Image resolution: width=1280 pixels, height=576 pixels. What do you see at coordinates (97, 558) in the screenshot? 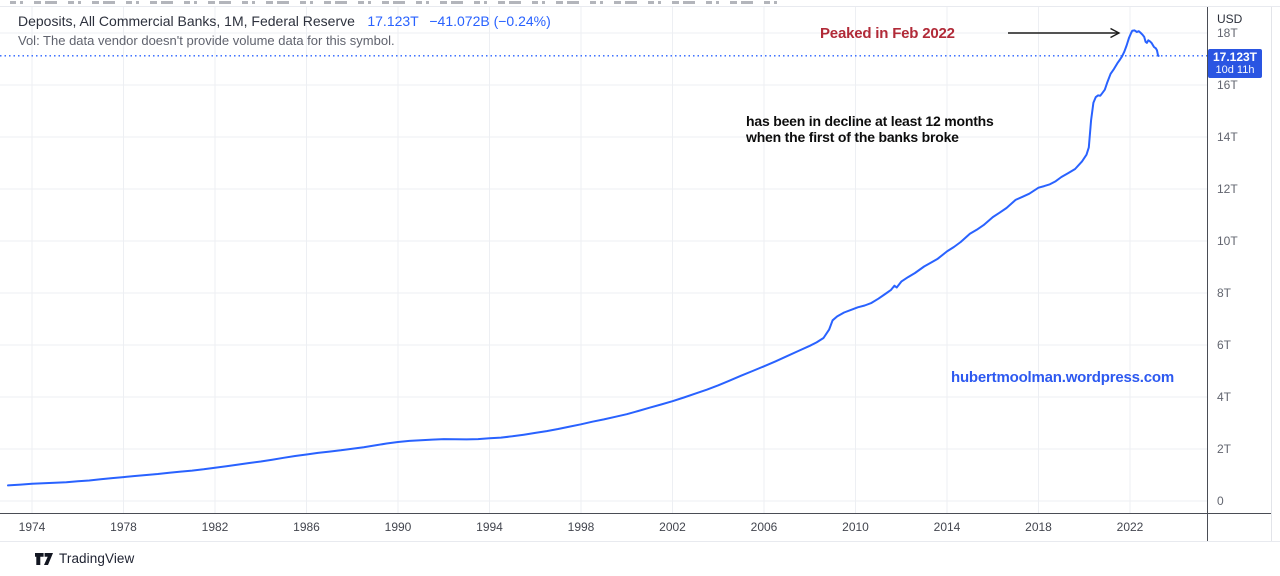
I see `tradingview-logo-text: TradingView` at bounding box center [97, 558].